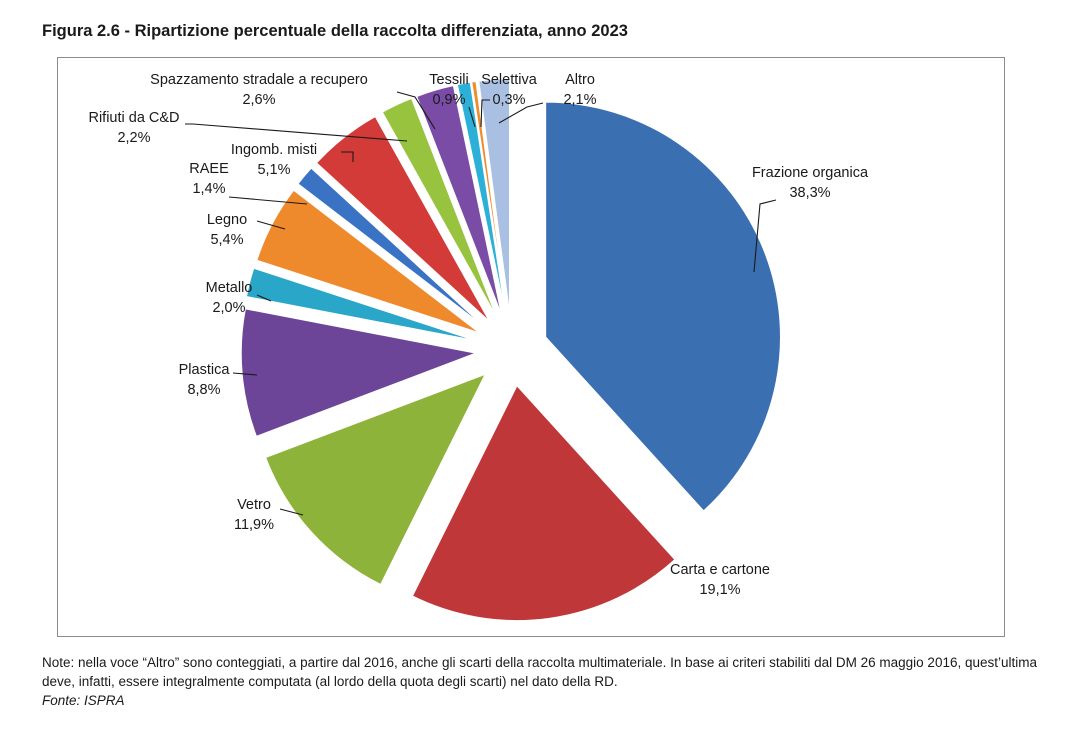 This screenshot has height=737, width=1067. Describe the element at coordinates (205, 380) in the screenshot. I see `slice-label-plastica: Plastica 8,8%` at that location.